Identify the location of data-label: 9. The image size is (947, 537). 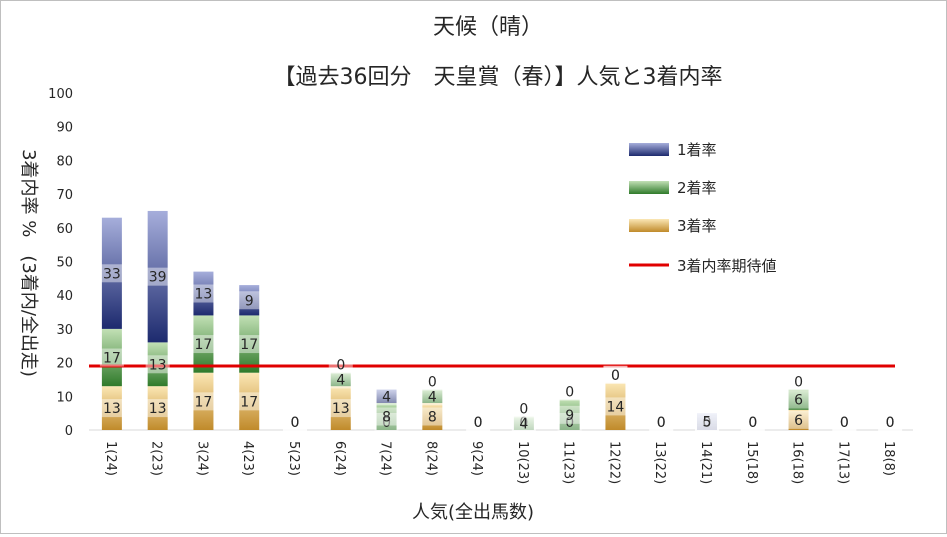
(569, 416).